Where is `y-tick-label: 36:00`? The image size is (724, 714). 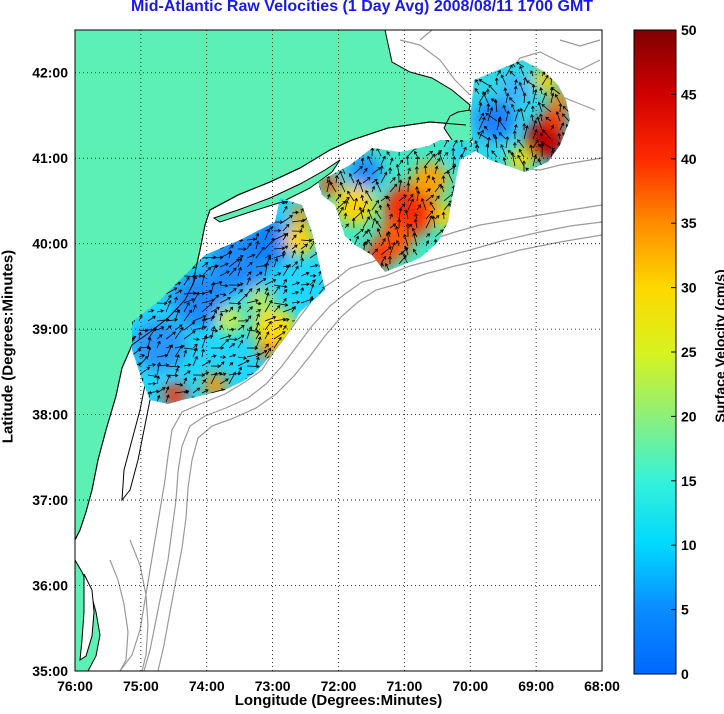
y-tick-label: 36:00 is located at coordinates (50, 586).